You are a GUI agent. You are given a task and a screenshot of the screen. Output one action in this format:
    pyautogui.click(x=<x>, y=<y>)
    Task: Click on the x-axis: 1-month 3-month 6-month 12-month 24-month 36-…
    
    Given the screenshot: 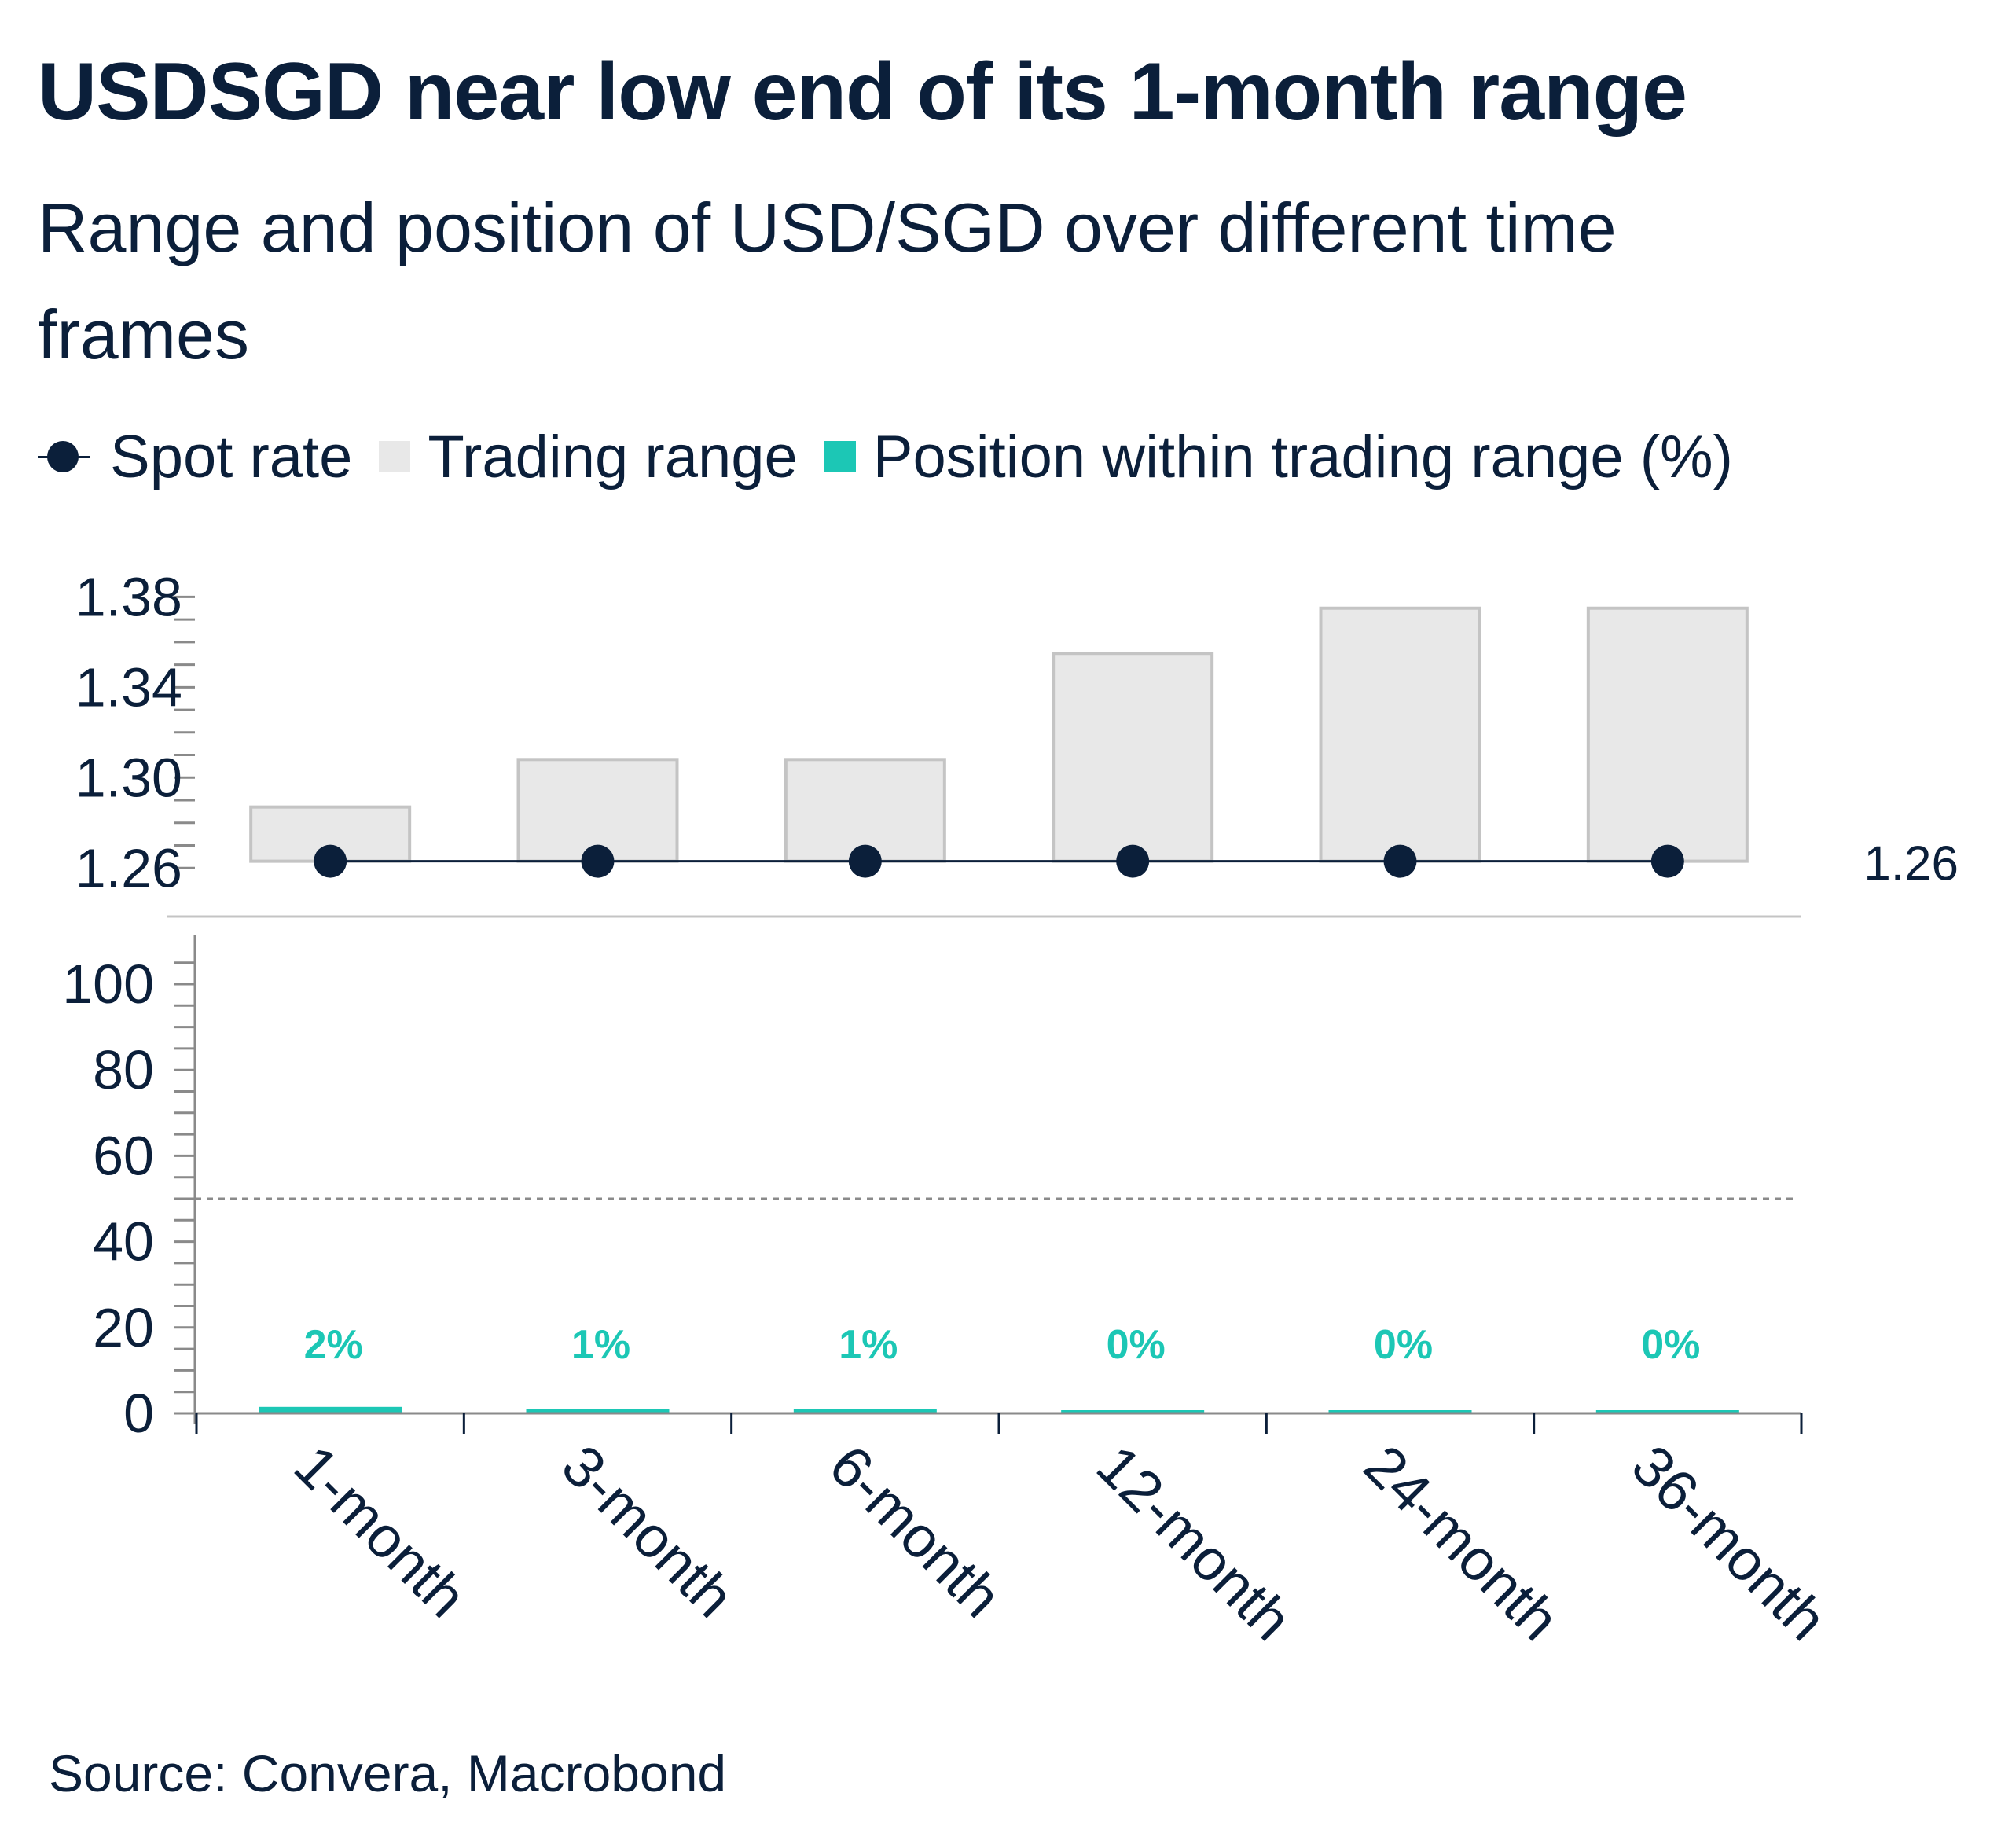 What is the action you would take?
    pyautogui.click(x=1017, y=1532)
    